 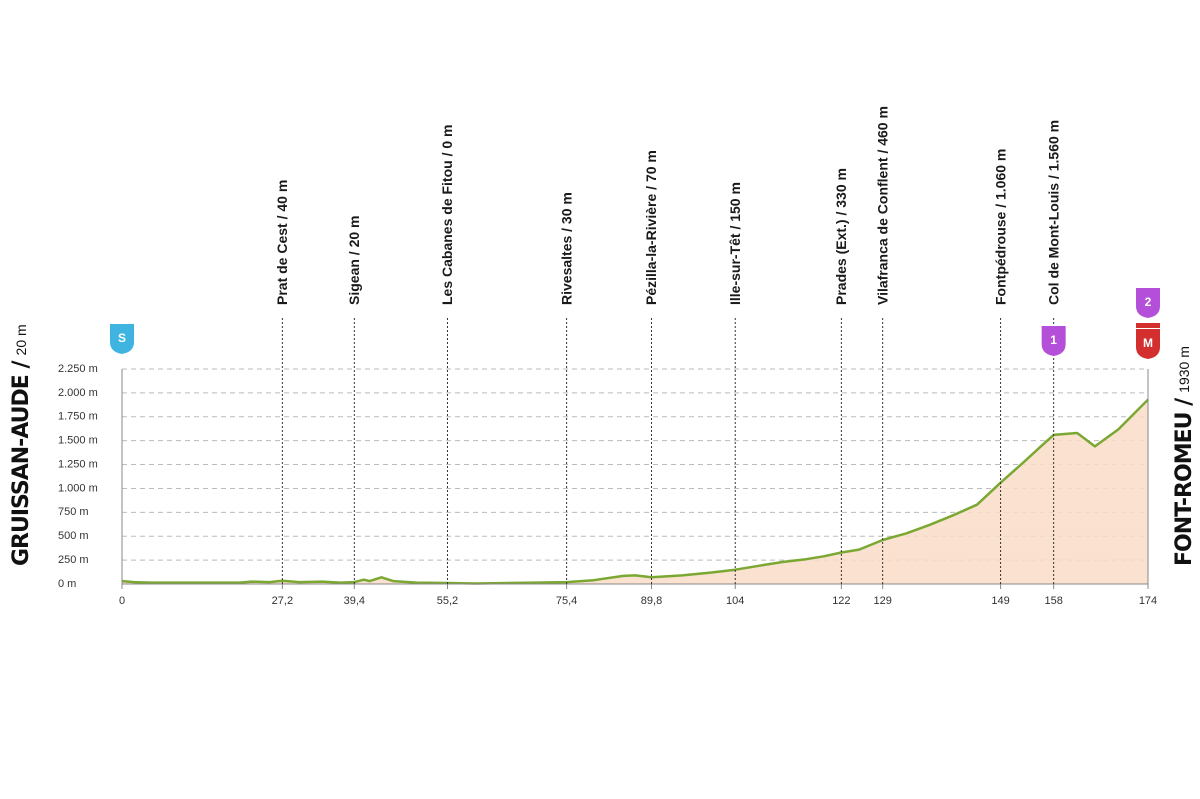 What do you see at coordinates (651, 227) in the screenshot?
I see `waypoint-label: Pézilla-la-Rivière / 70 m` at bounding box center [651, 227].